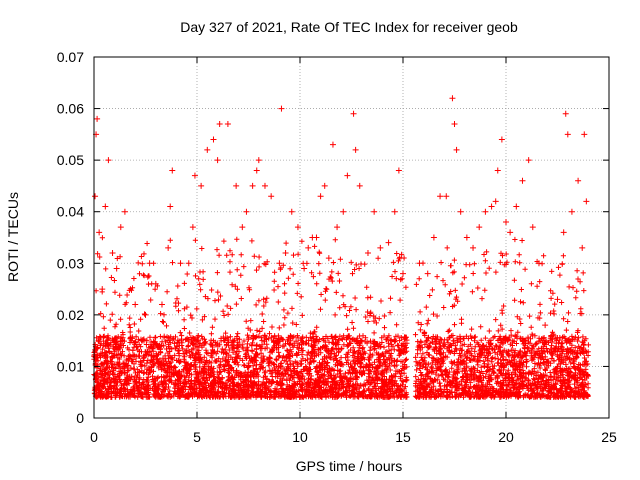  What do you see at coordinates (70, 366) in the screenshot?
I see `y-tick-label: 0.01` at bounding box center [70, 366].